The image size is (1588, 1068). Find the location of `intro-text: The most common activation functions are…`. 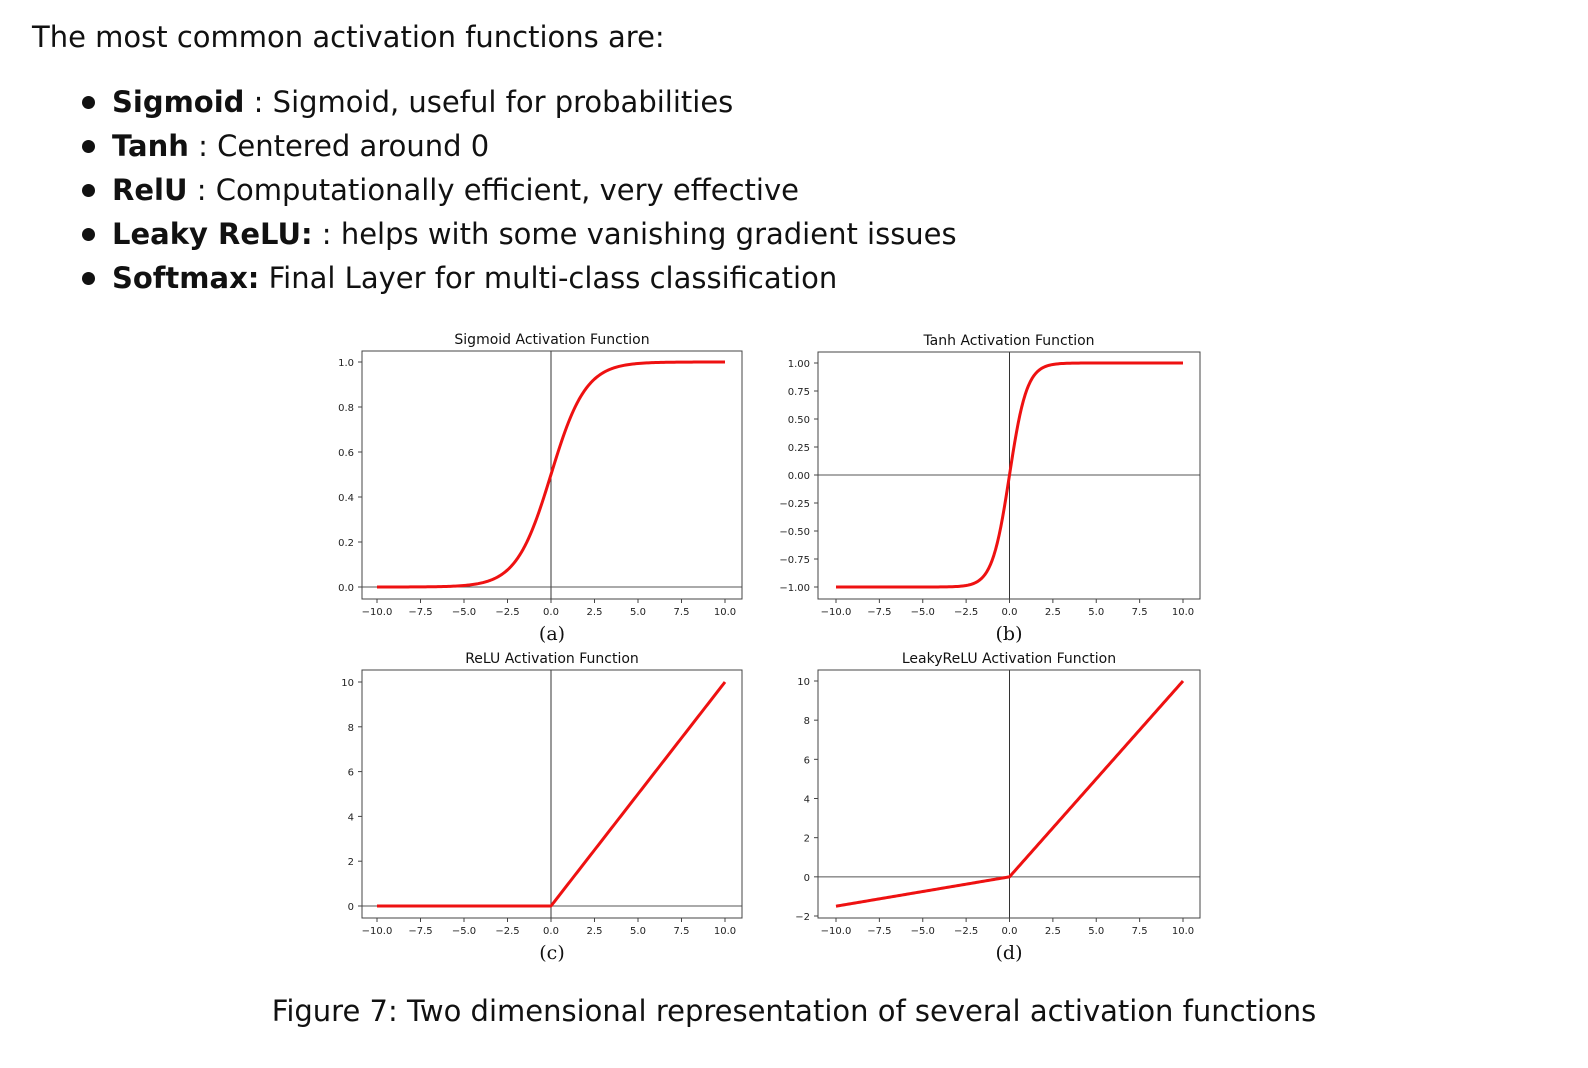

intro-text: The most common activation functions are… is located at coordinates (348, 37).